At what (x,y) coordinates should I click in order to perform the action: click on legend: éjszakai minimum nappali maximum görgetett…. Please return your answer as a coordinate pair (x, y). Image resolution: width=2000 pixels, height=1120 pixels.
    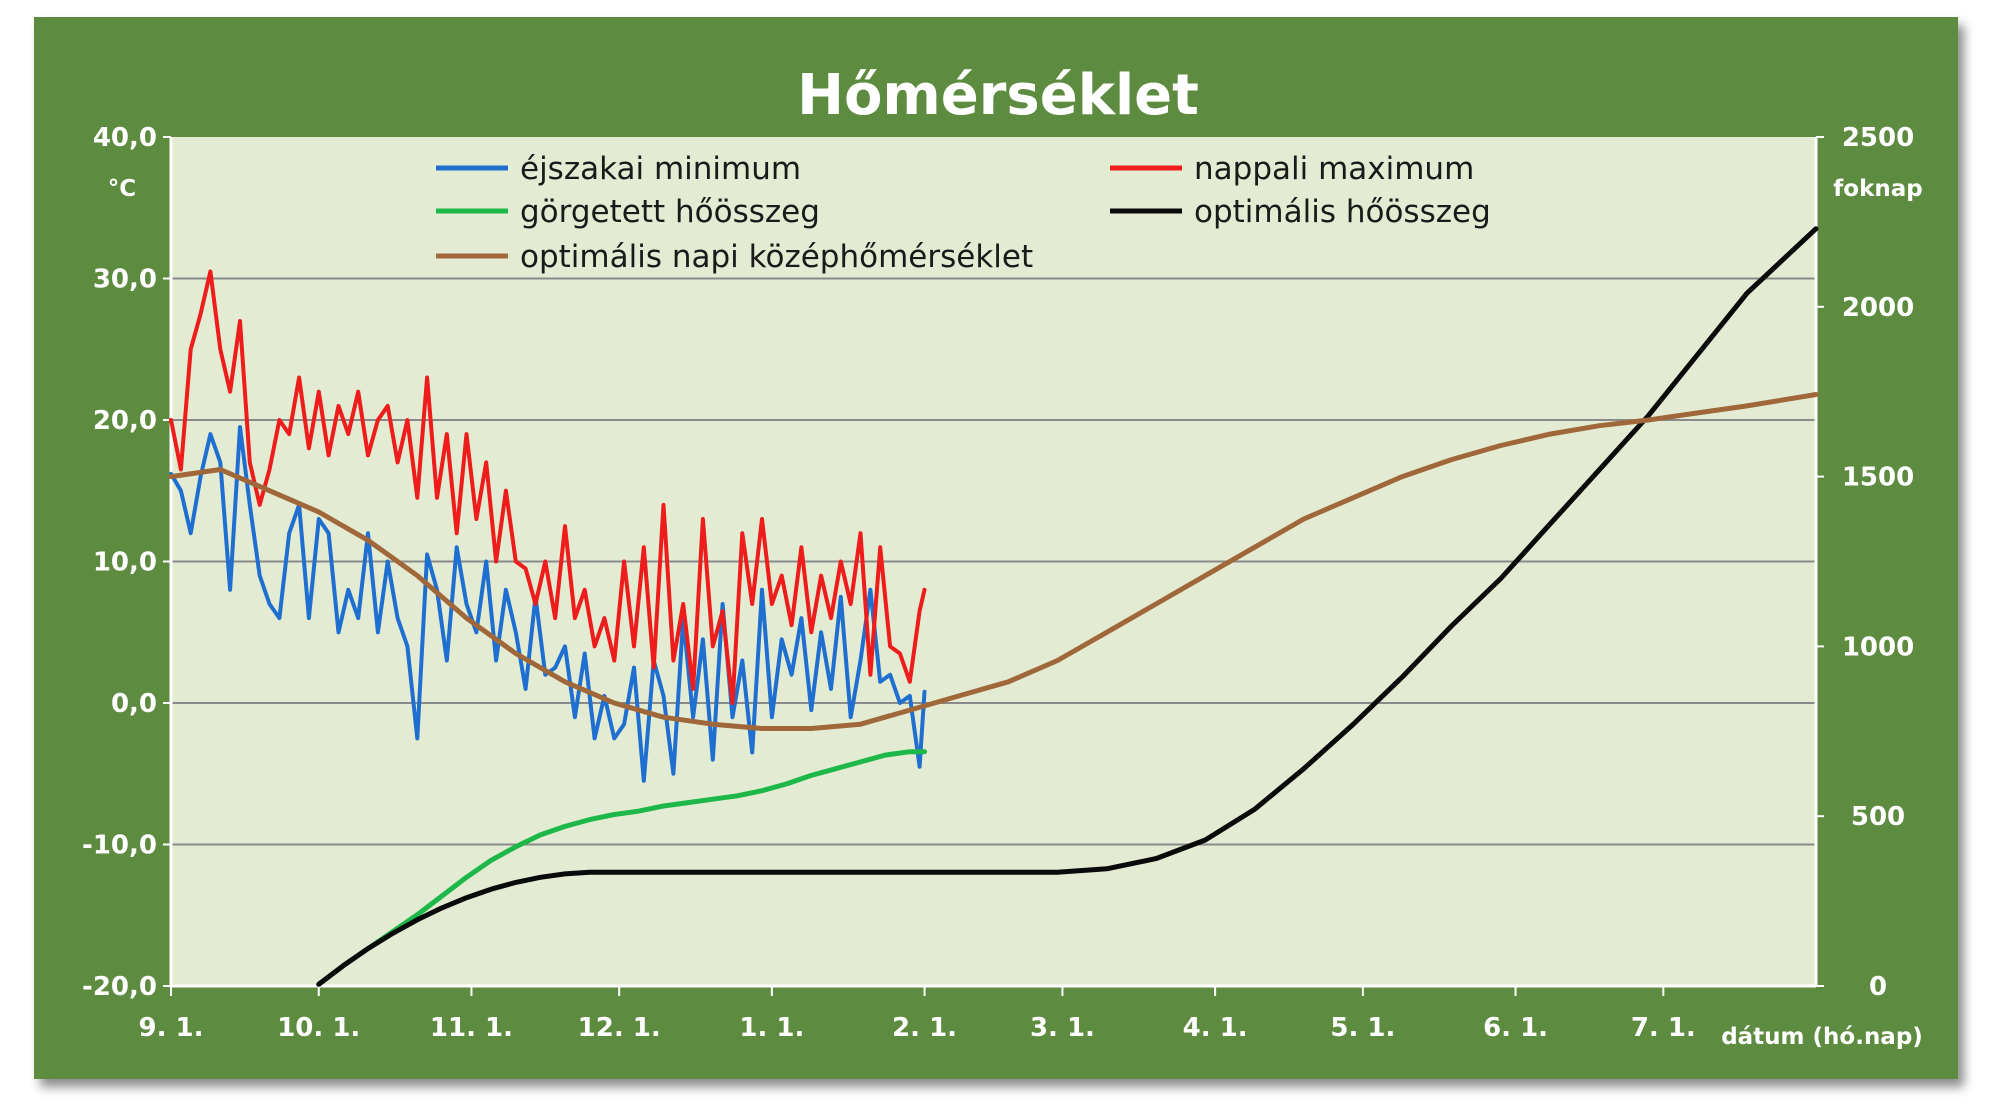
    Looking at the image, I should click on (963, 213).